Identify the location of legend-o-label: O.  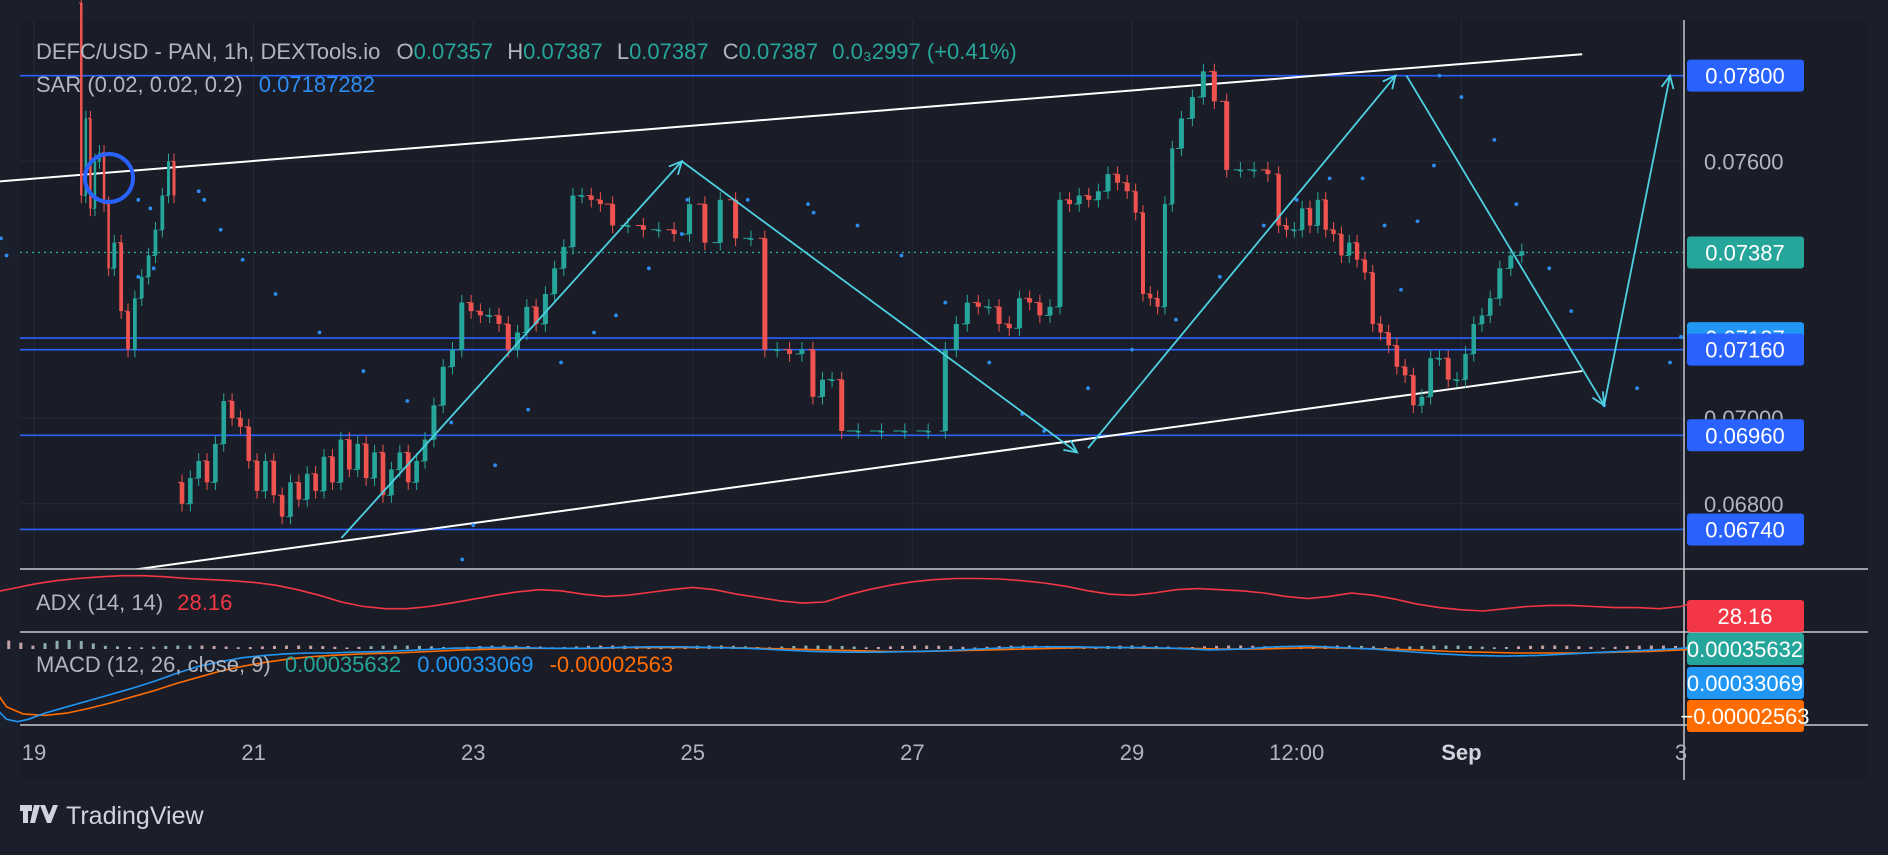
(404, 51).